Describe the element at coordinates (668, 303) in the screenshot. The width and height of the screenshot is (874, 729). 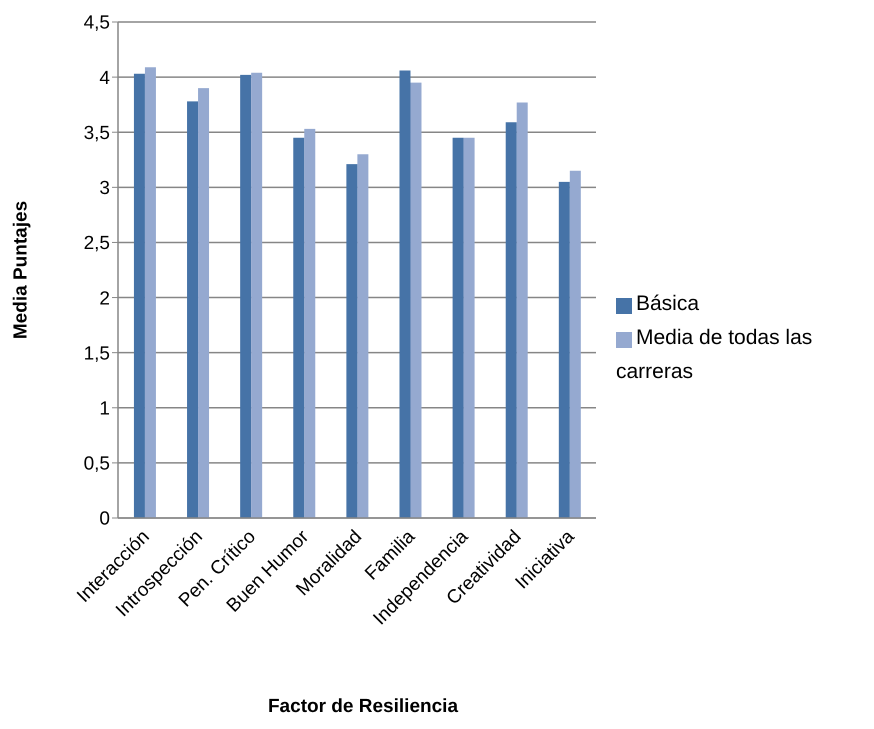
I see `legend-label: Básica` at that location.